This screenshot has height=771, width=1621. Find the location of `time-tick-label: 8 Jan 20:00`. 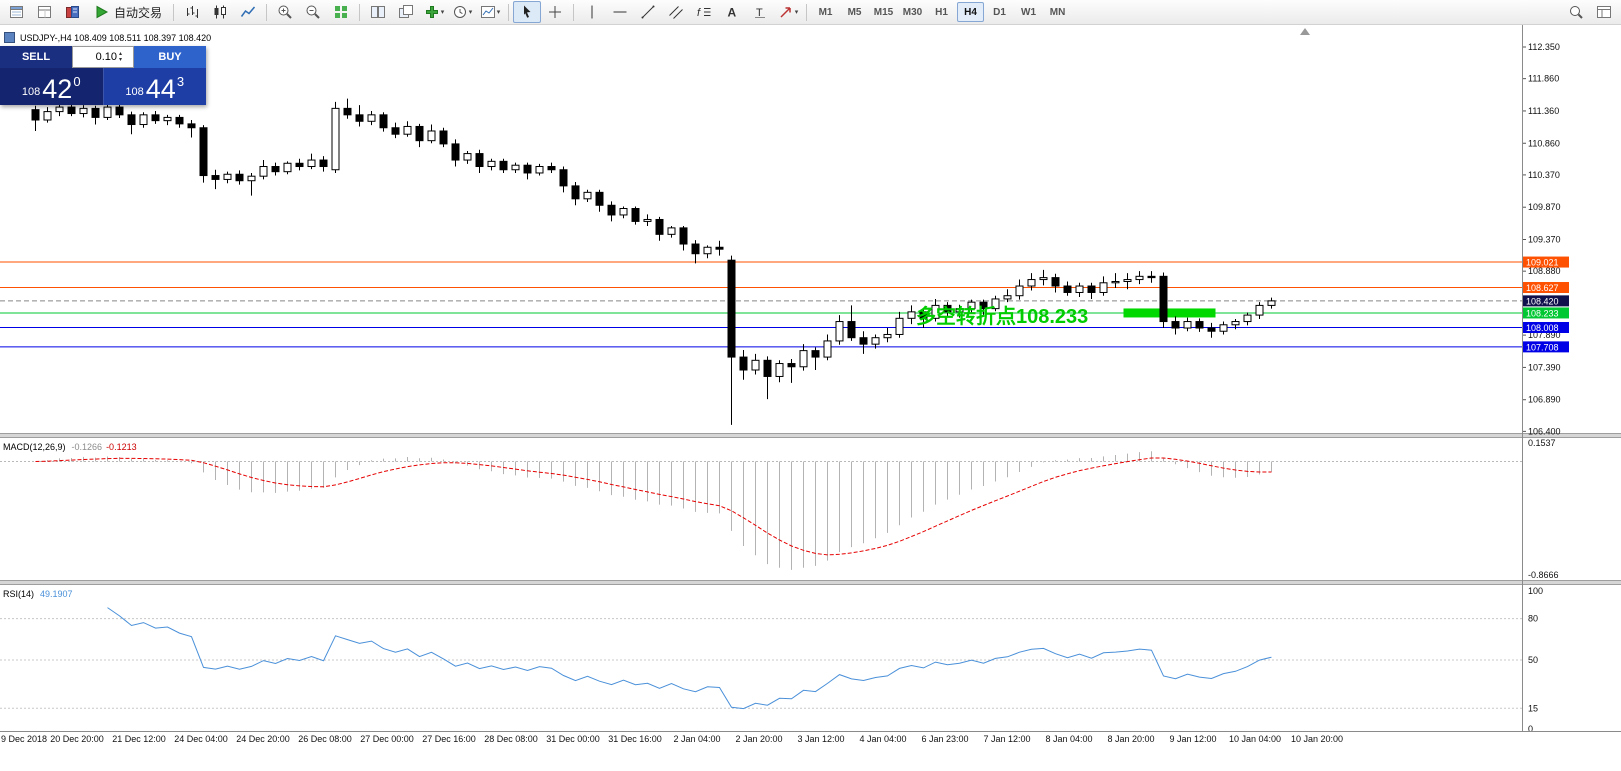

time-tick-label: 8 Jan 20:00 is located at coordinates (1130, 739).